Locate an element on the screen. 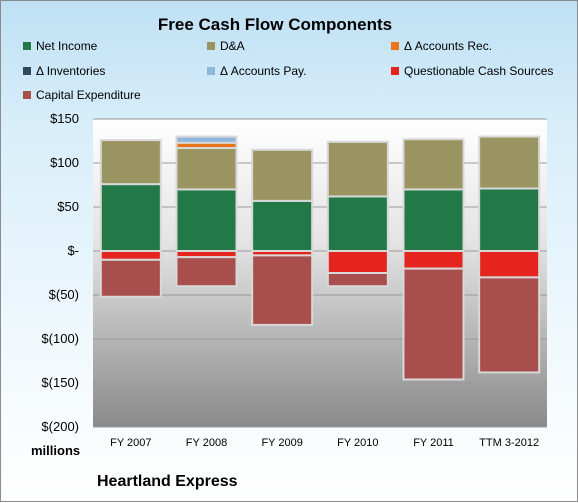 The image size is (578, 503). legend-item: Δ Inventories is located at coordinates (64, 71).